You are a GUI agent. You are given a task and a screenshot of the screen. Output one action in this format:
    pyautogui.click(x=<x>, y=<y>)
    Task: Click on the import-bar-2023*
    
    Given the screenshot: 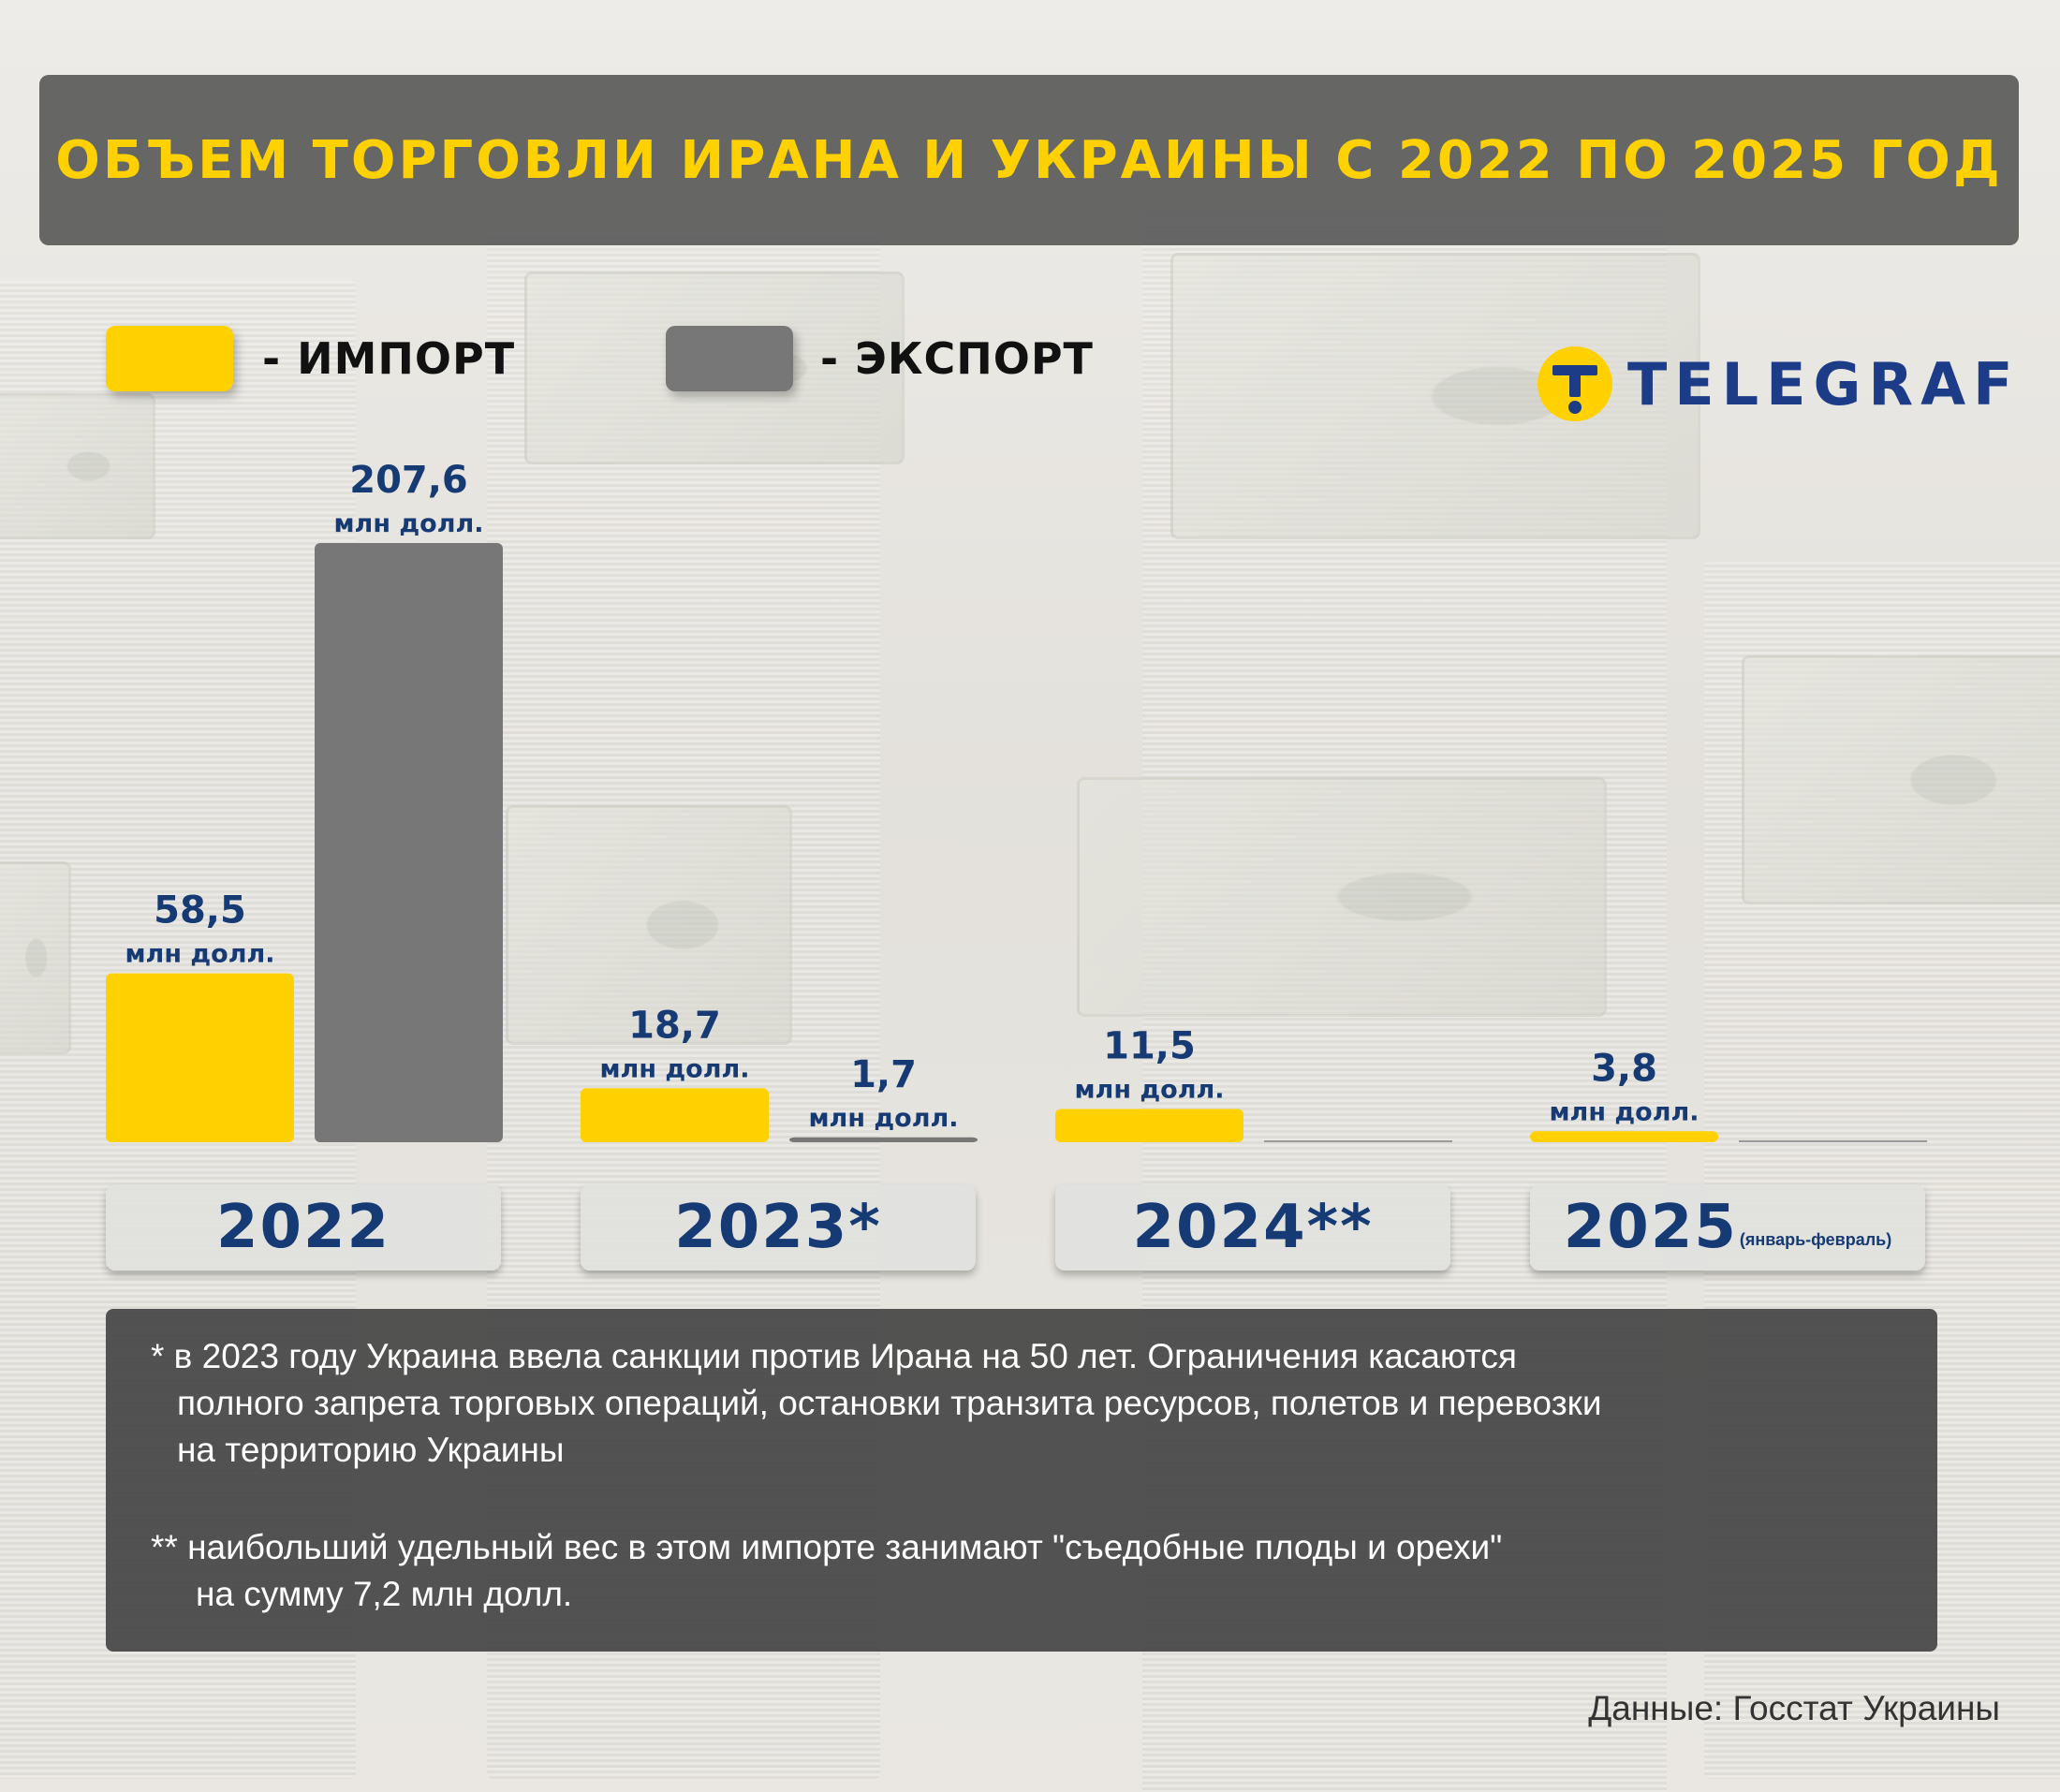 What is the action you would take?
    pyautogui.click(x=675, y=1115)
    